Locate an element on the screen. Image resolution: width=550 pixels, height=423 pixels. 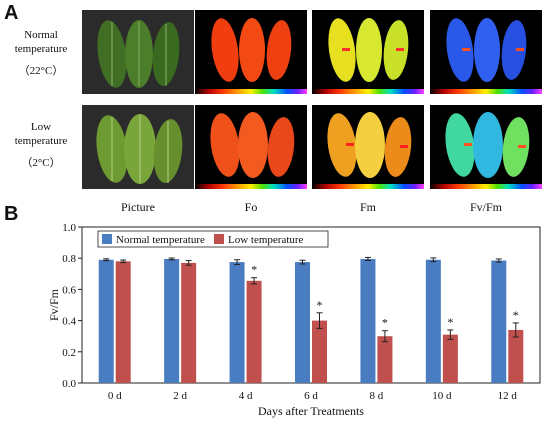
x-tick-label: 2 d is located at coordinates (180, 396).